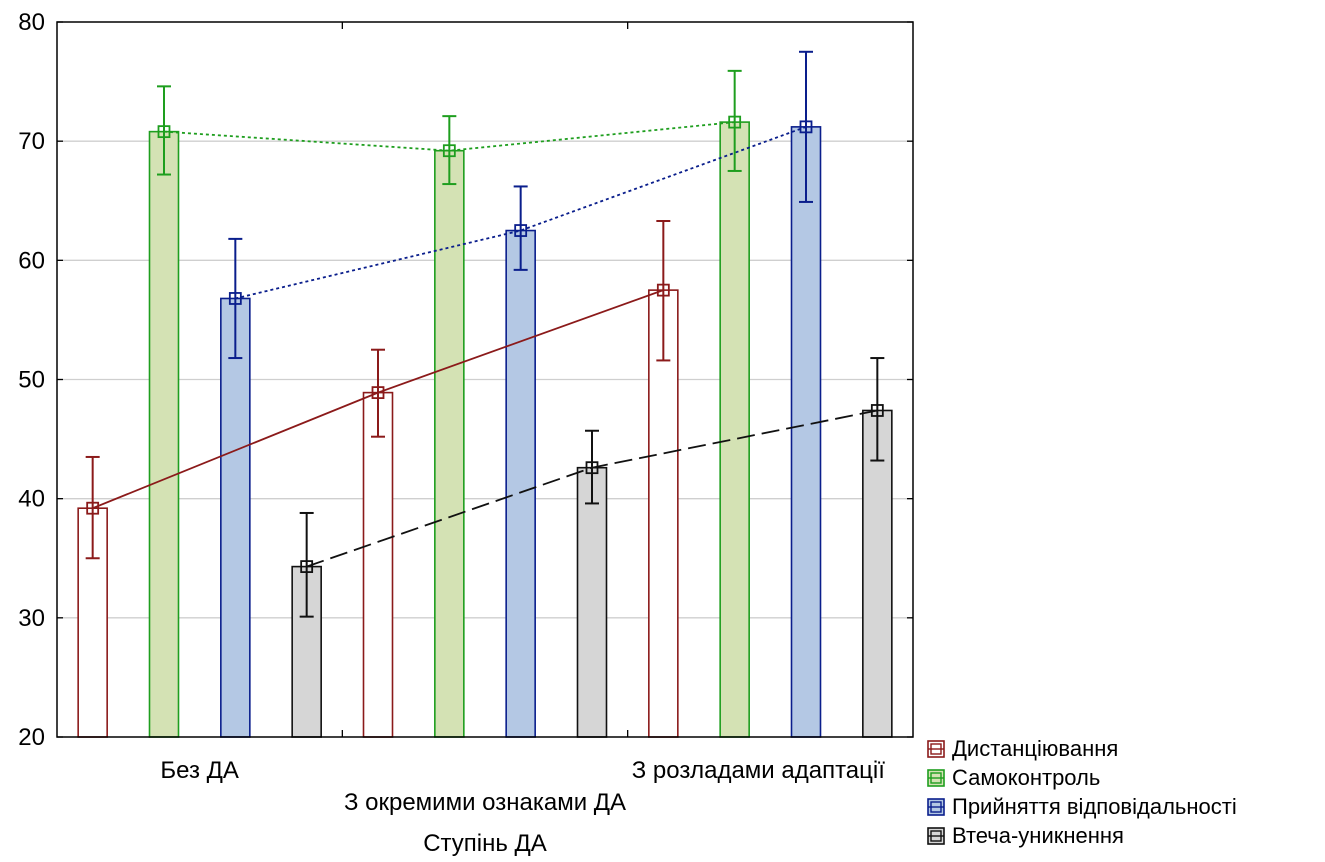  Describe the element at coordinates (1094, 806) in the screenshot. I see `legend-label: Прийняття відповідальності` at that location.